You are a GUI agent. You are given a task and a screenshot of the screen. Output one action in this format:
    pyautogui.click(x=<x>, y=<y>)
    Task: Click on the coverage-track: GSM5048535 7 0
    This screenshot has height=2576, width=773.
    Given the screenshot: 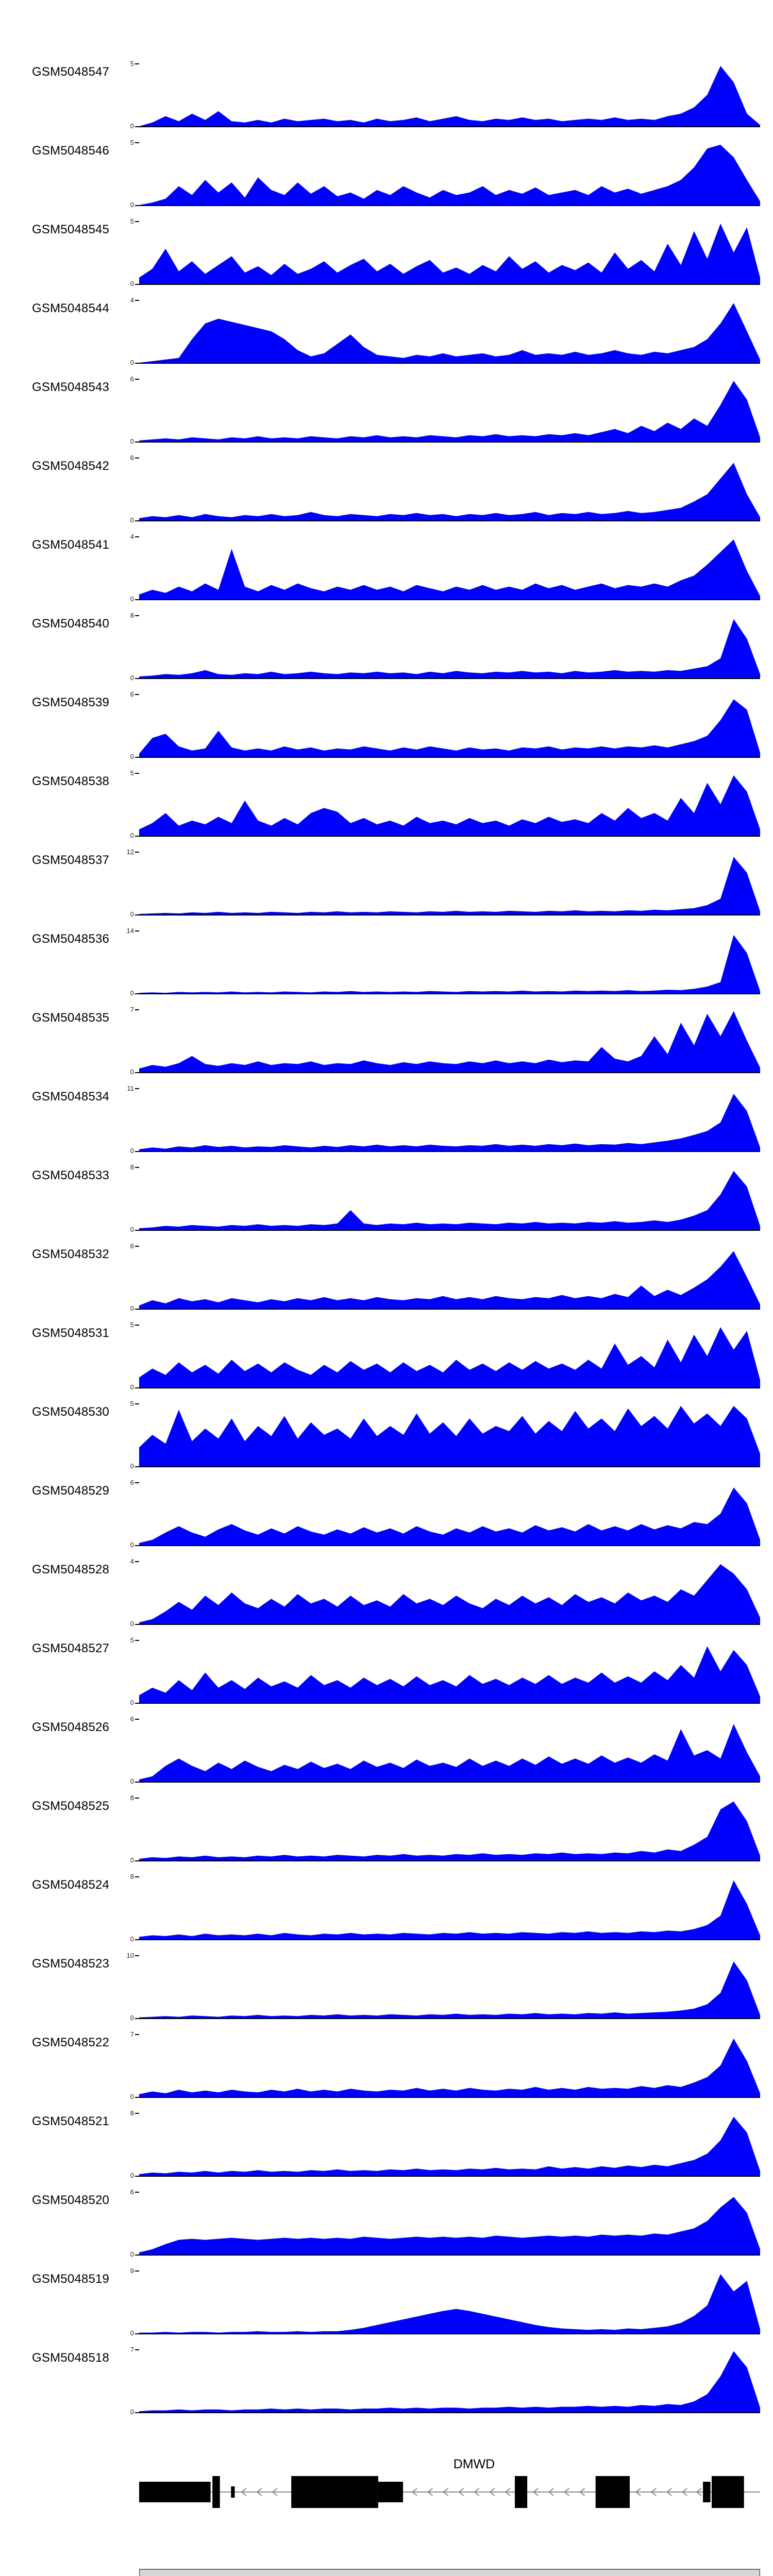 What is the action you would take?
    pyautogui.click(x=386, y=1036)
    